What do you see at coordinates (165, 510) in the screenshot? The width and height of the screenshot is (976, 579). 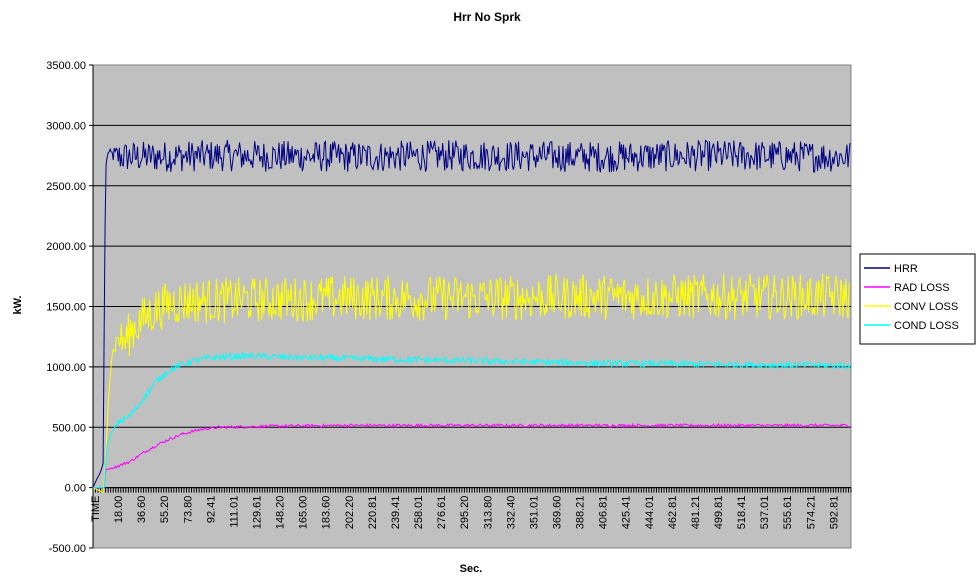 I see `x-tick-label: 55.20` at bounding box center [165, 510].